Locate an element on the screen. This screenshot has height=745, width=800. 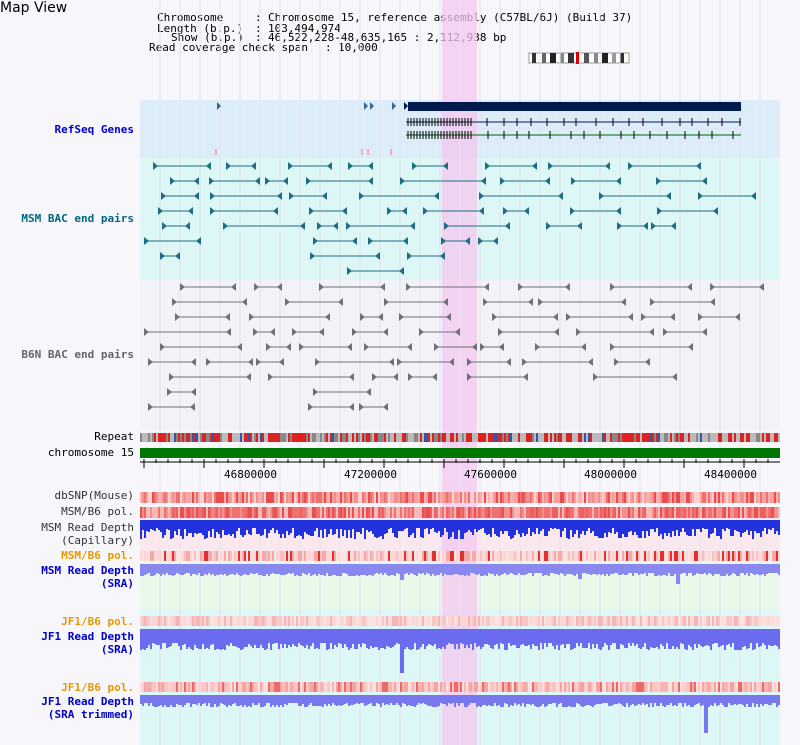
jf1-depth-trim-label-2: (SRA trimmed) is located at coordinates (90, 714).